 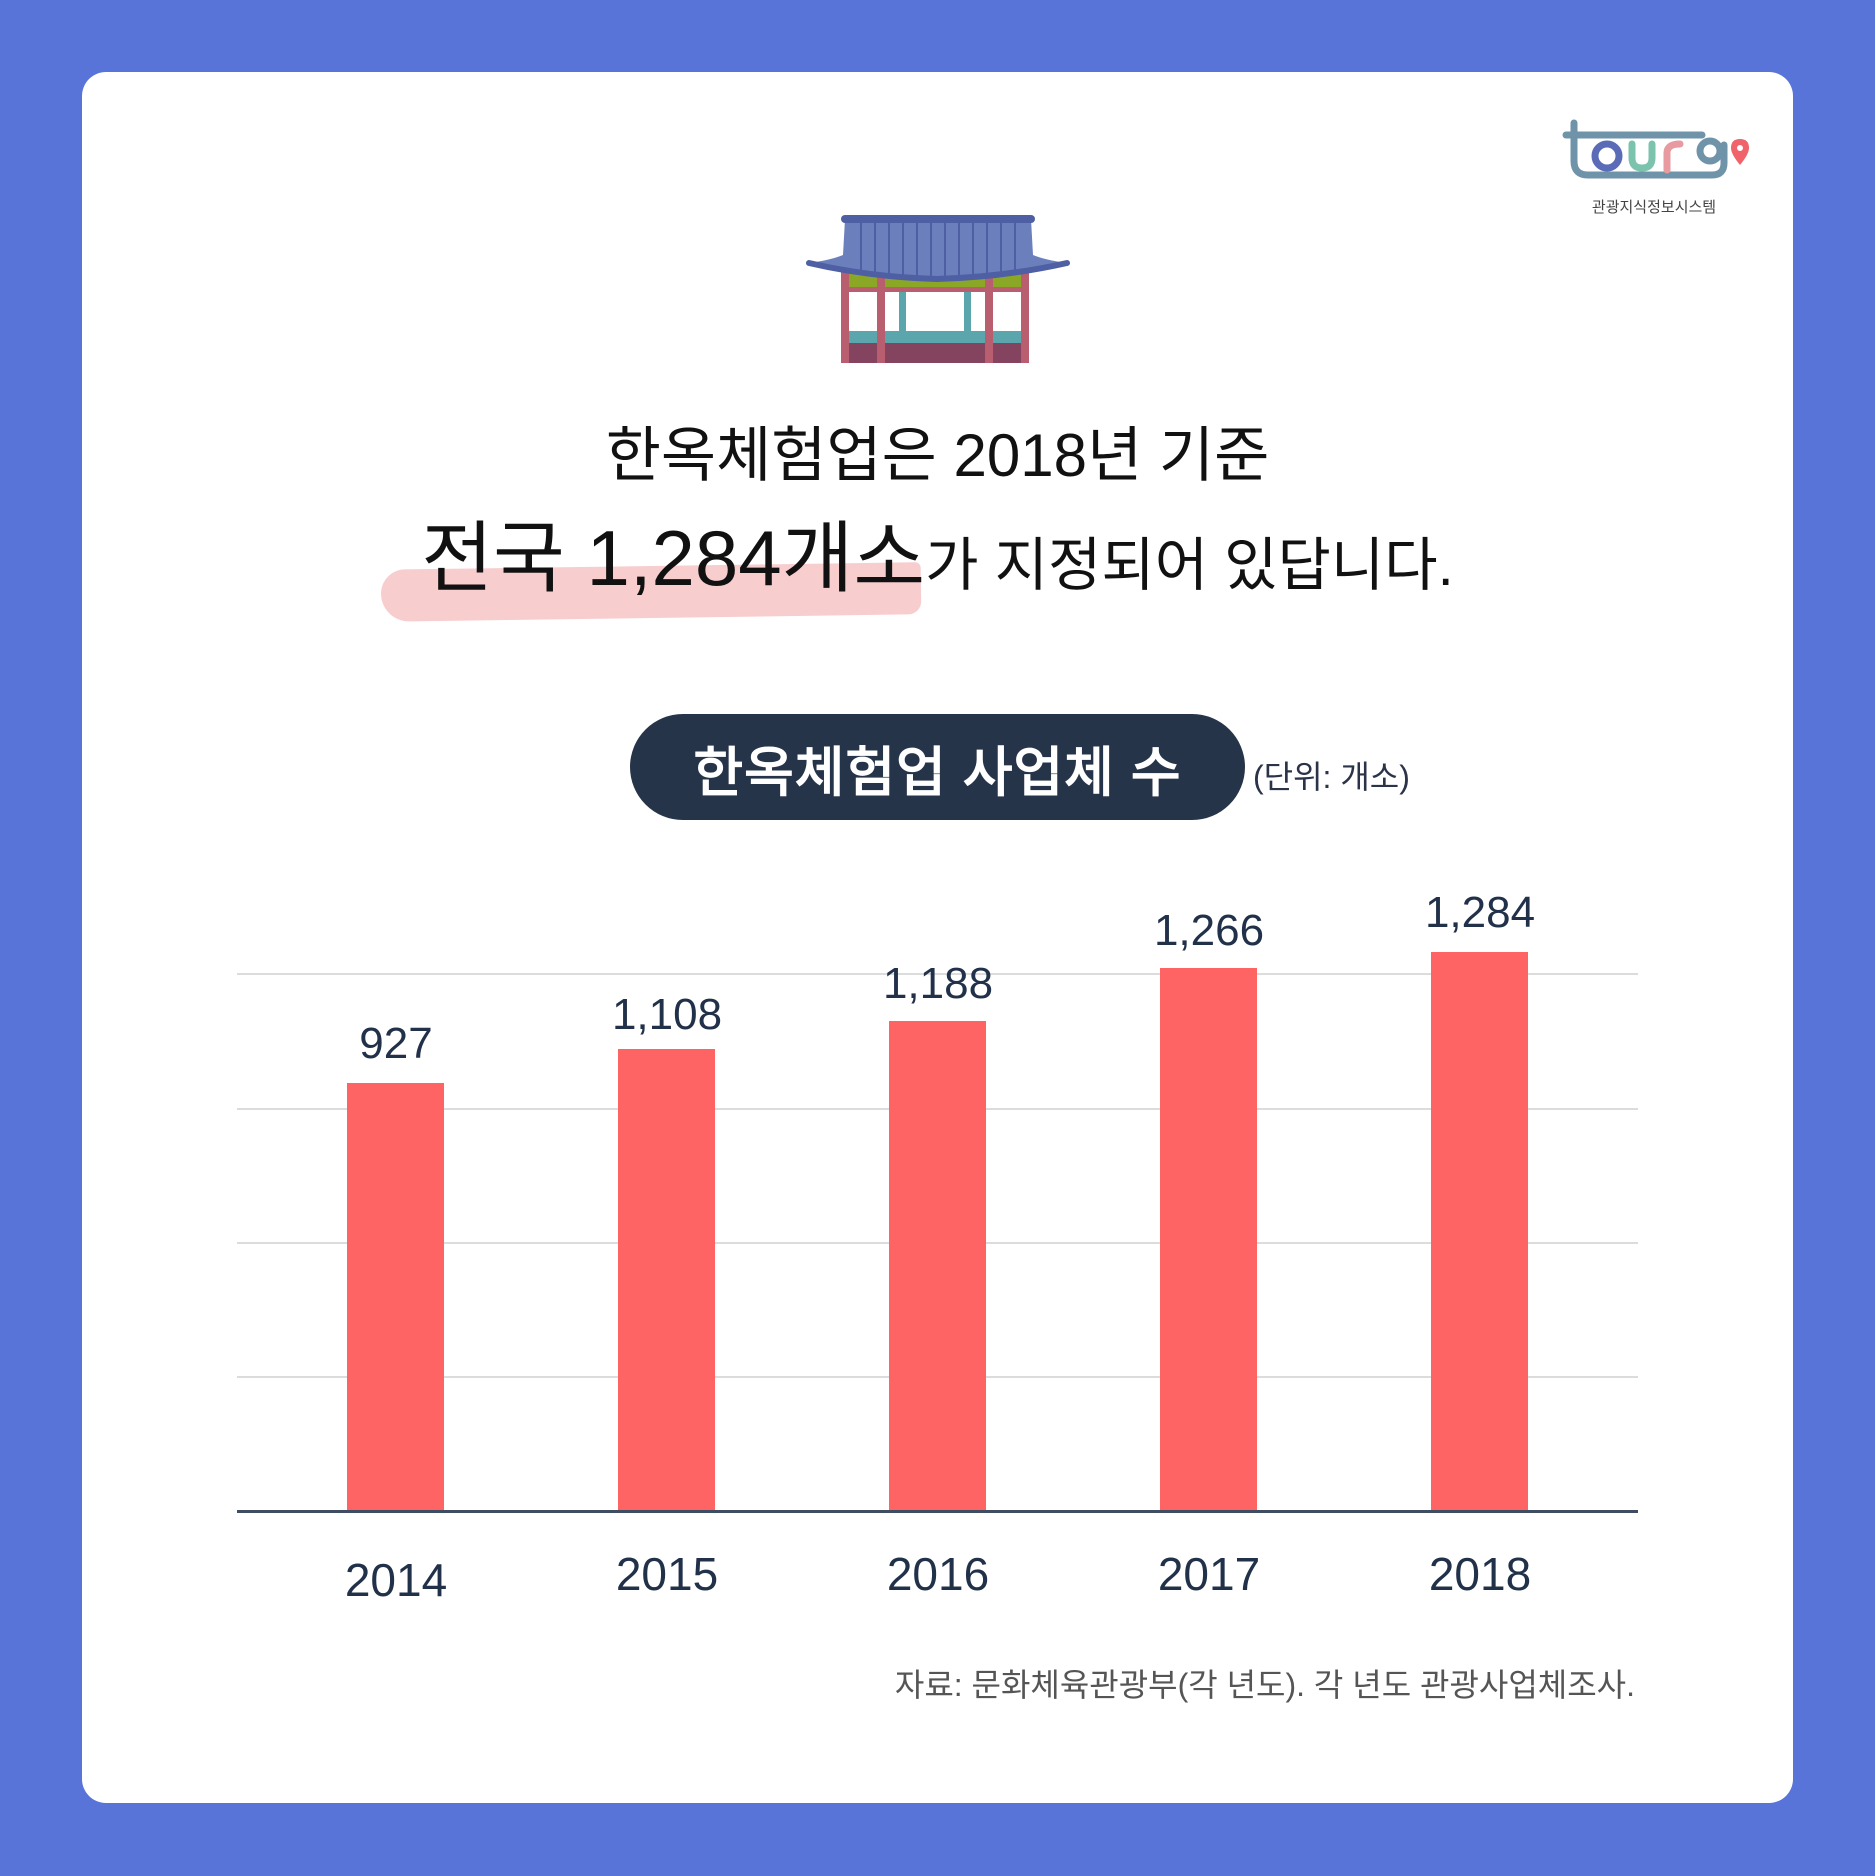 I want to click on chart-title-pill: 한옥체험업 사업체 수, so click(x=937, y=767).